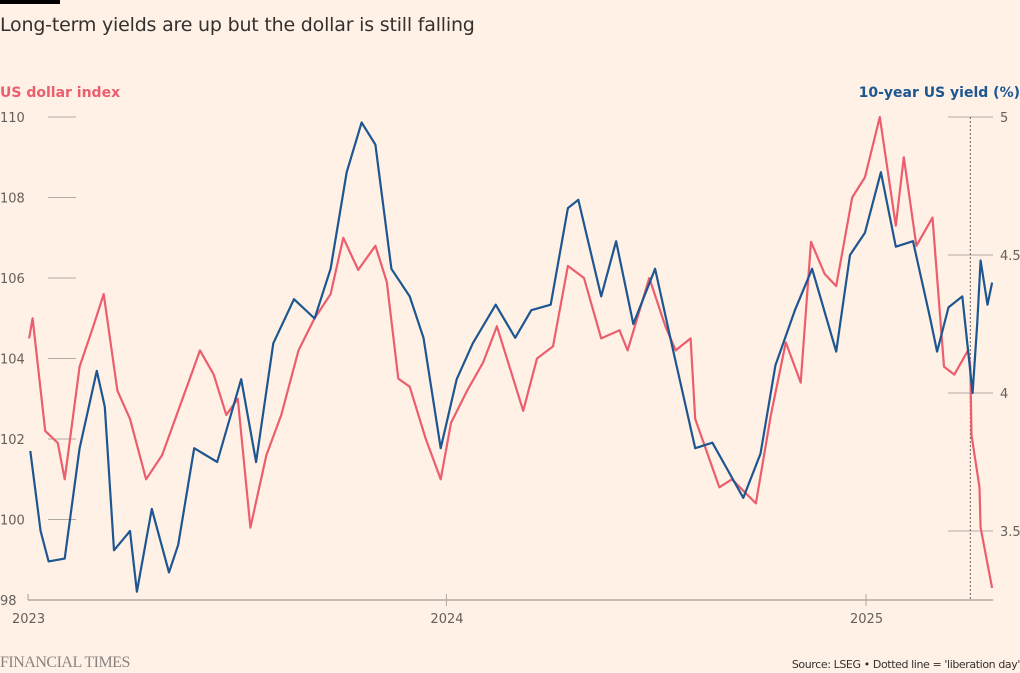  I want to click on x-tick-label: 2024, so click(446, 619).